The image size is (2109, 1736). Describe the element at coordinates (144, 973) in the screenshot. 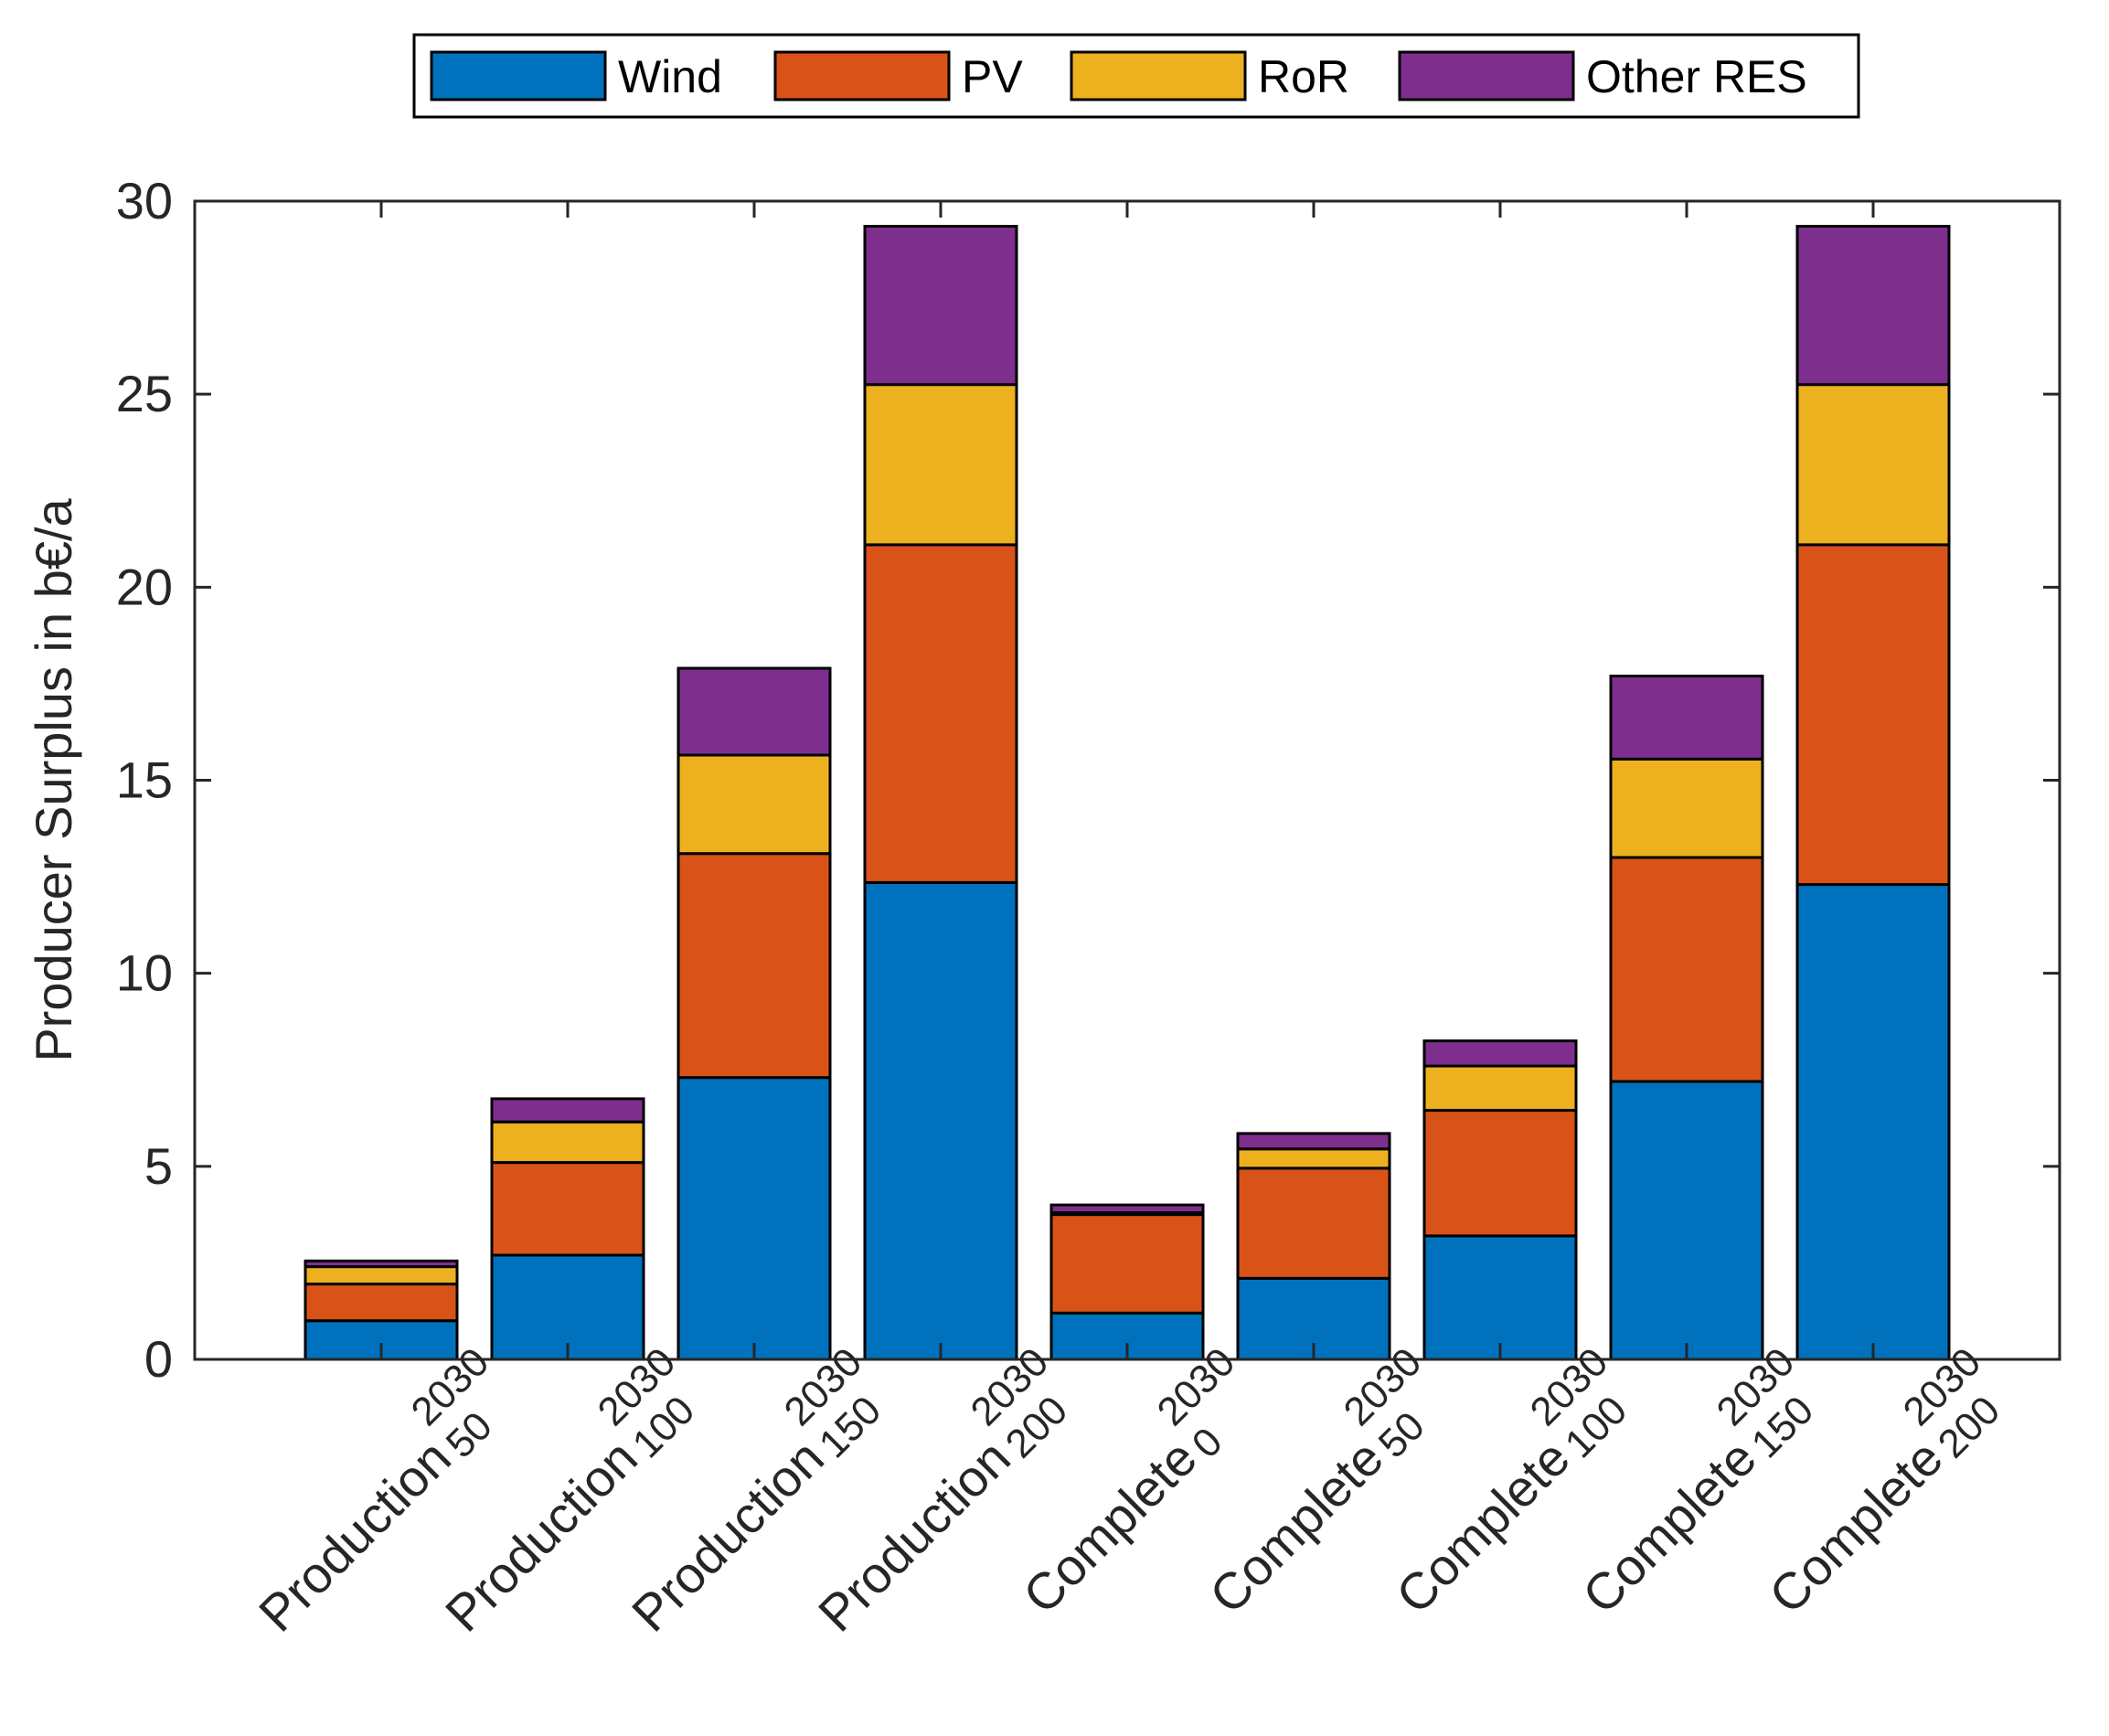

I see `y-tick-label: 10` at that location.